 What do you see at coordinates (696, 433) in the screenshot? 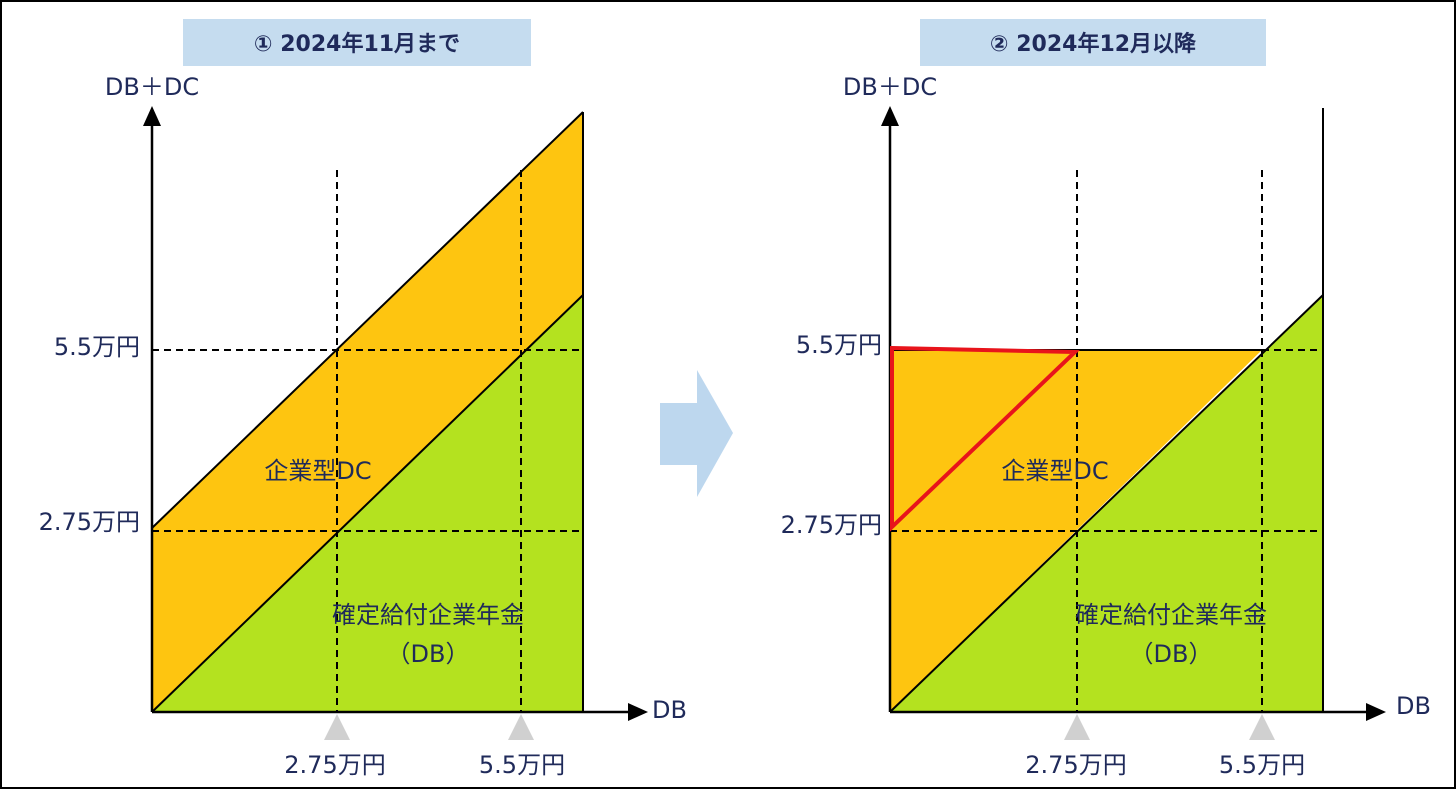
I see `transition-arrow` at bounding box center [696, 433].